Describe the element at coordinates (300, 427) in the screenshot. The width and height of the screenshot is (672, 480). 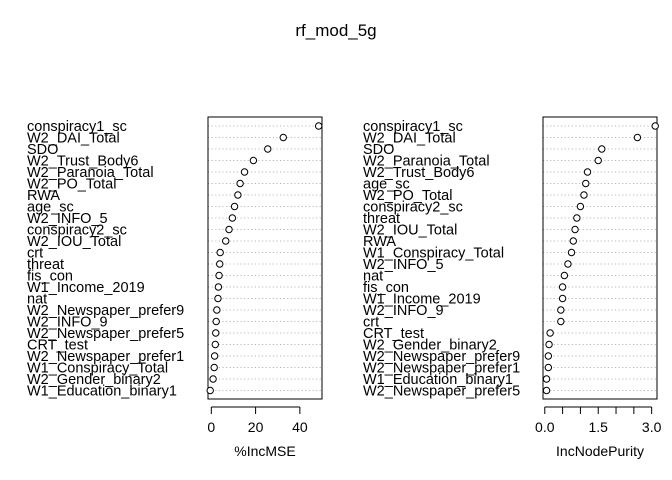
I see `x-tick-label: 40` at that location.